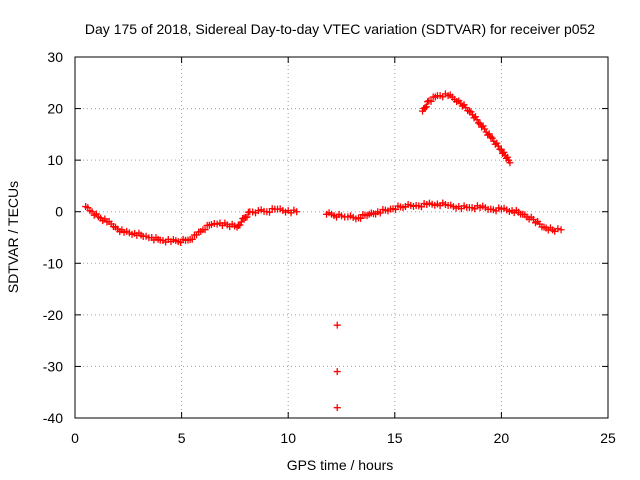 Image resolution: width=640 pixels, height=480 pixels. Describe the element at coordinates (13, 237) in the screenshot. I see `y-axis-label: SDTVAR / TECUs` at that location.